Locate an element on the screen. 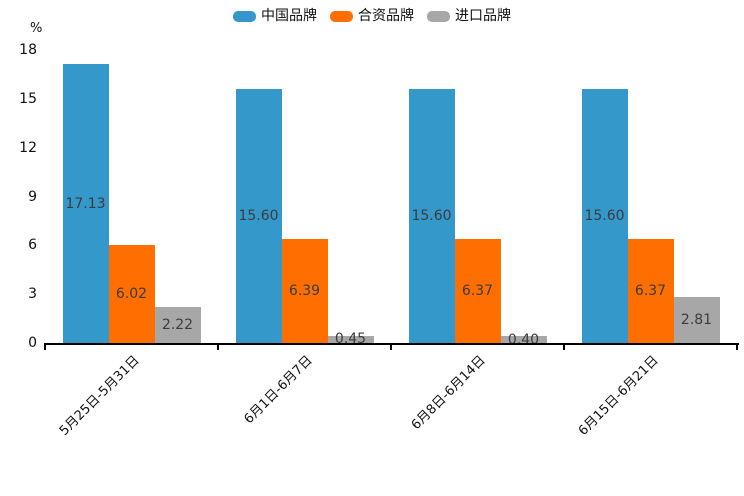 The height and width of the screenshot is (496, 744). bar-value-label: 6.02 is located at coordinates (131, 294).